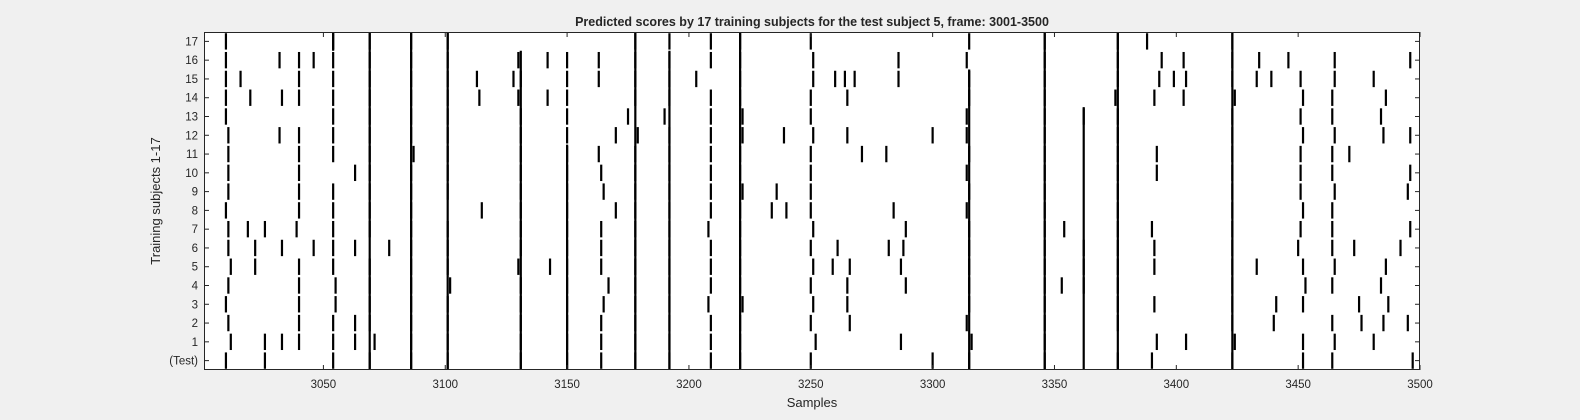  What do you see at coordinates (195, 249) in the screenshot?
I see `y-tick-label: 6` at bounding box center [195, 249].